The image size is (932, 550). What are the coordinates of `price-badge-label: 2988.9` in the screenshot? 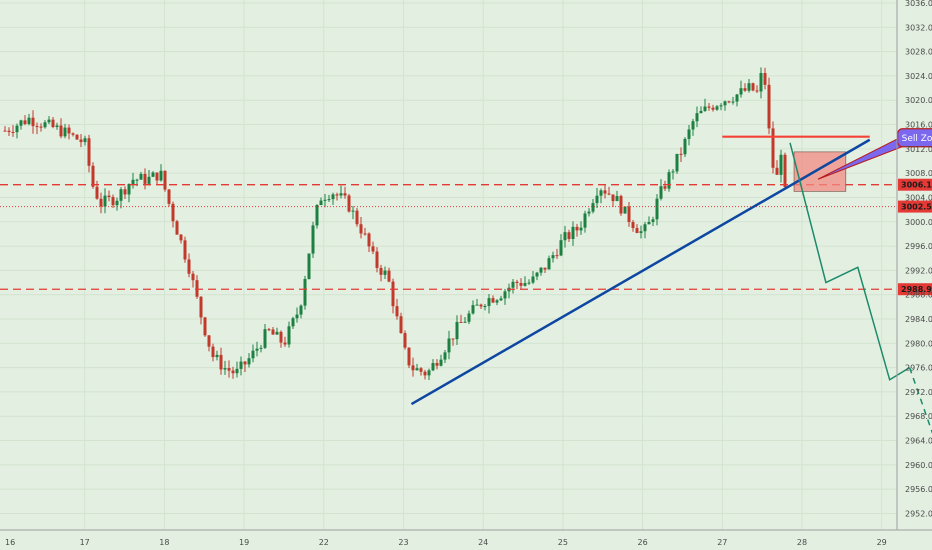 It's located at (916, 289).